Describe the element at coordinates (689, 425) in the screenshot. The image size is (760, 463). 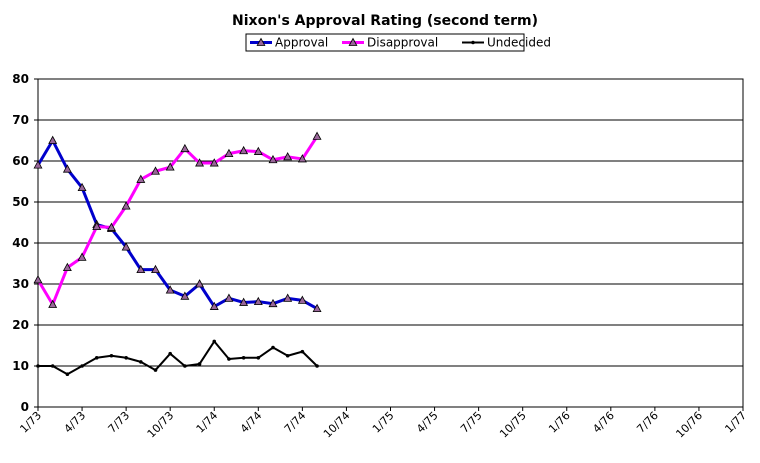
I see `x-tick-label: 10/76` at that location.